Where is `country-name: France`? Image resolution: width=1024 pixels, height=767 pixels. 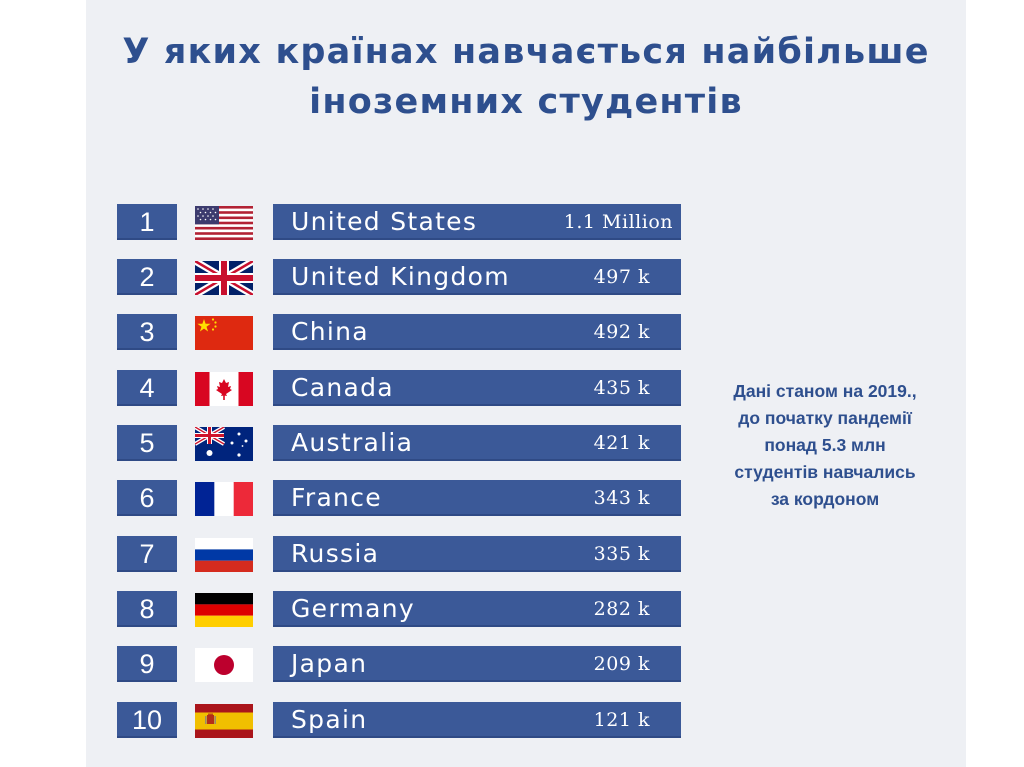 country-name: France is located at coordinates (336, 497).